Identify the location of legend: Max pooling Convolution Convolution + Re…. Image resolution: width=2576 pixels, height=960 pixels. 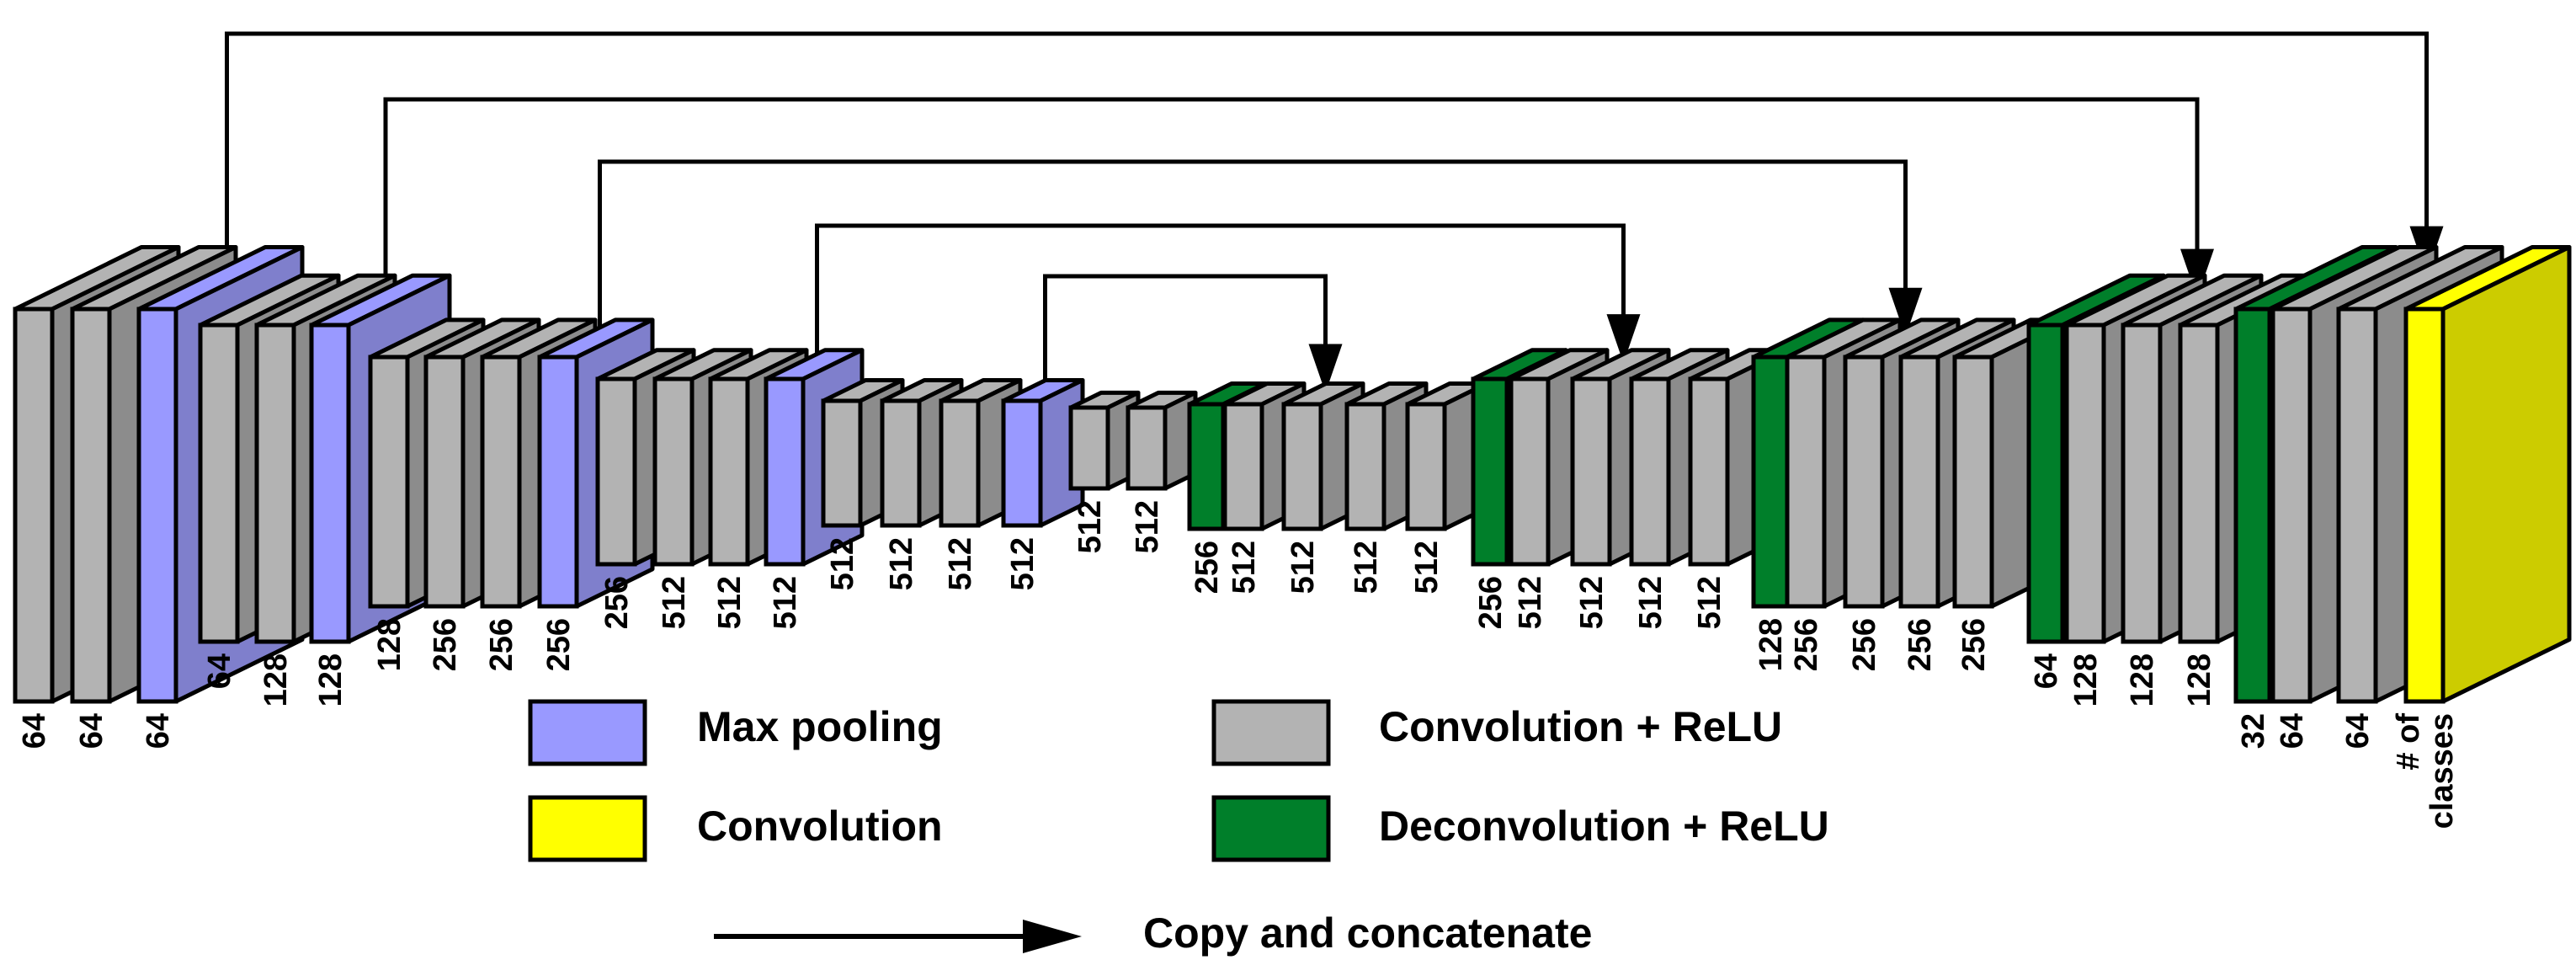
(1179, 828).